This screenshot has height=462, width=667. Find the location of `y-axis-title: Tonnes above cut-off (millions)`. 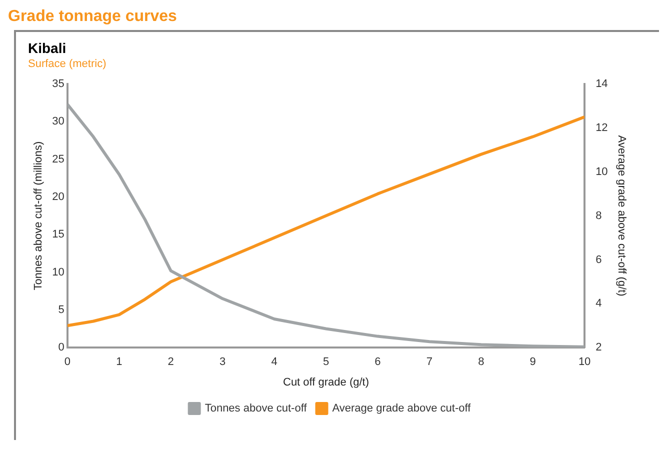

y-axis-title: Tonnes above cut-off (millions) is located at coordinates (38, 215).